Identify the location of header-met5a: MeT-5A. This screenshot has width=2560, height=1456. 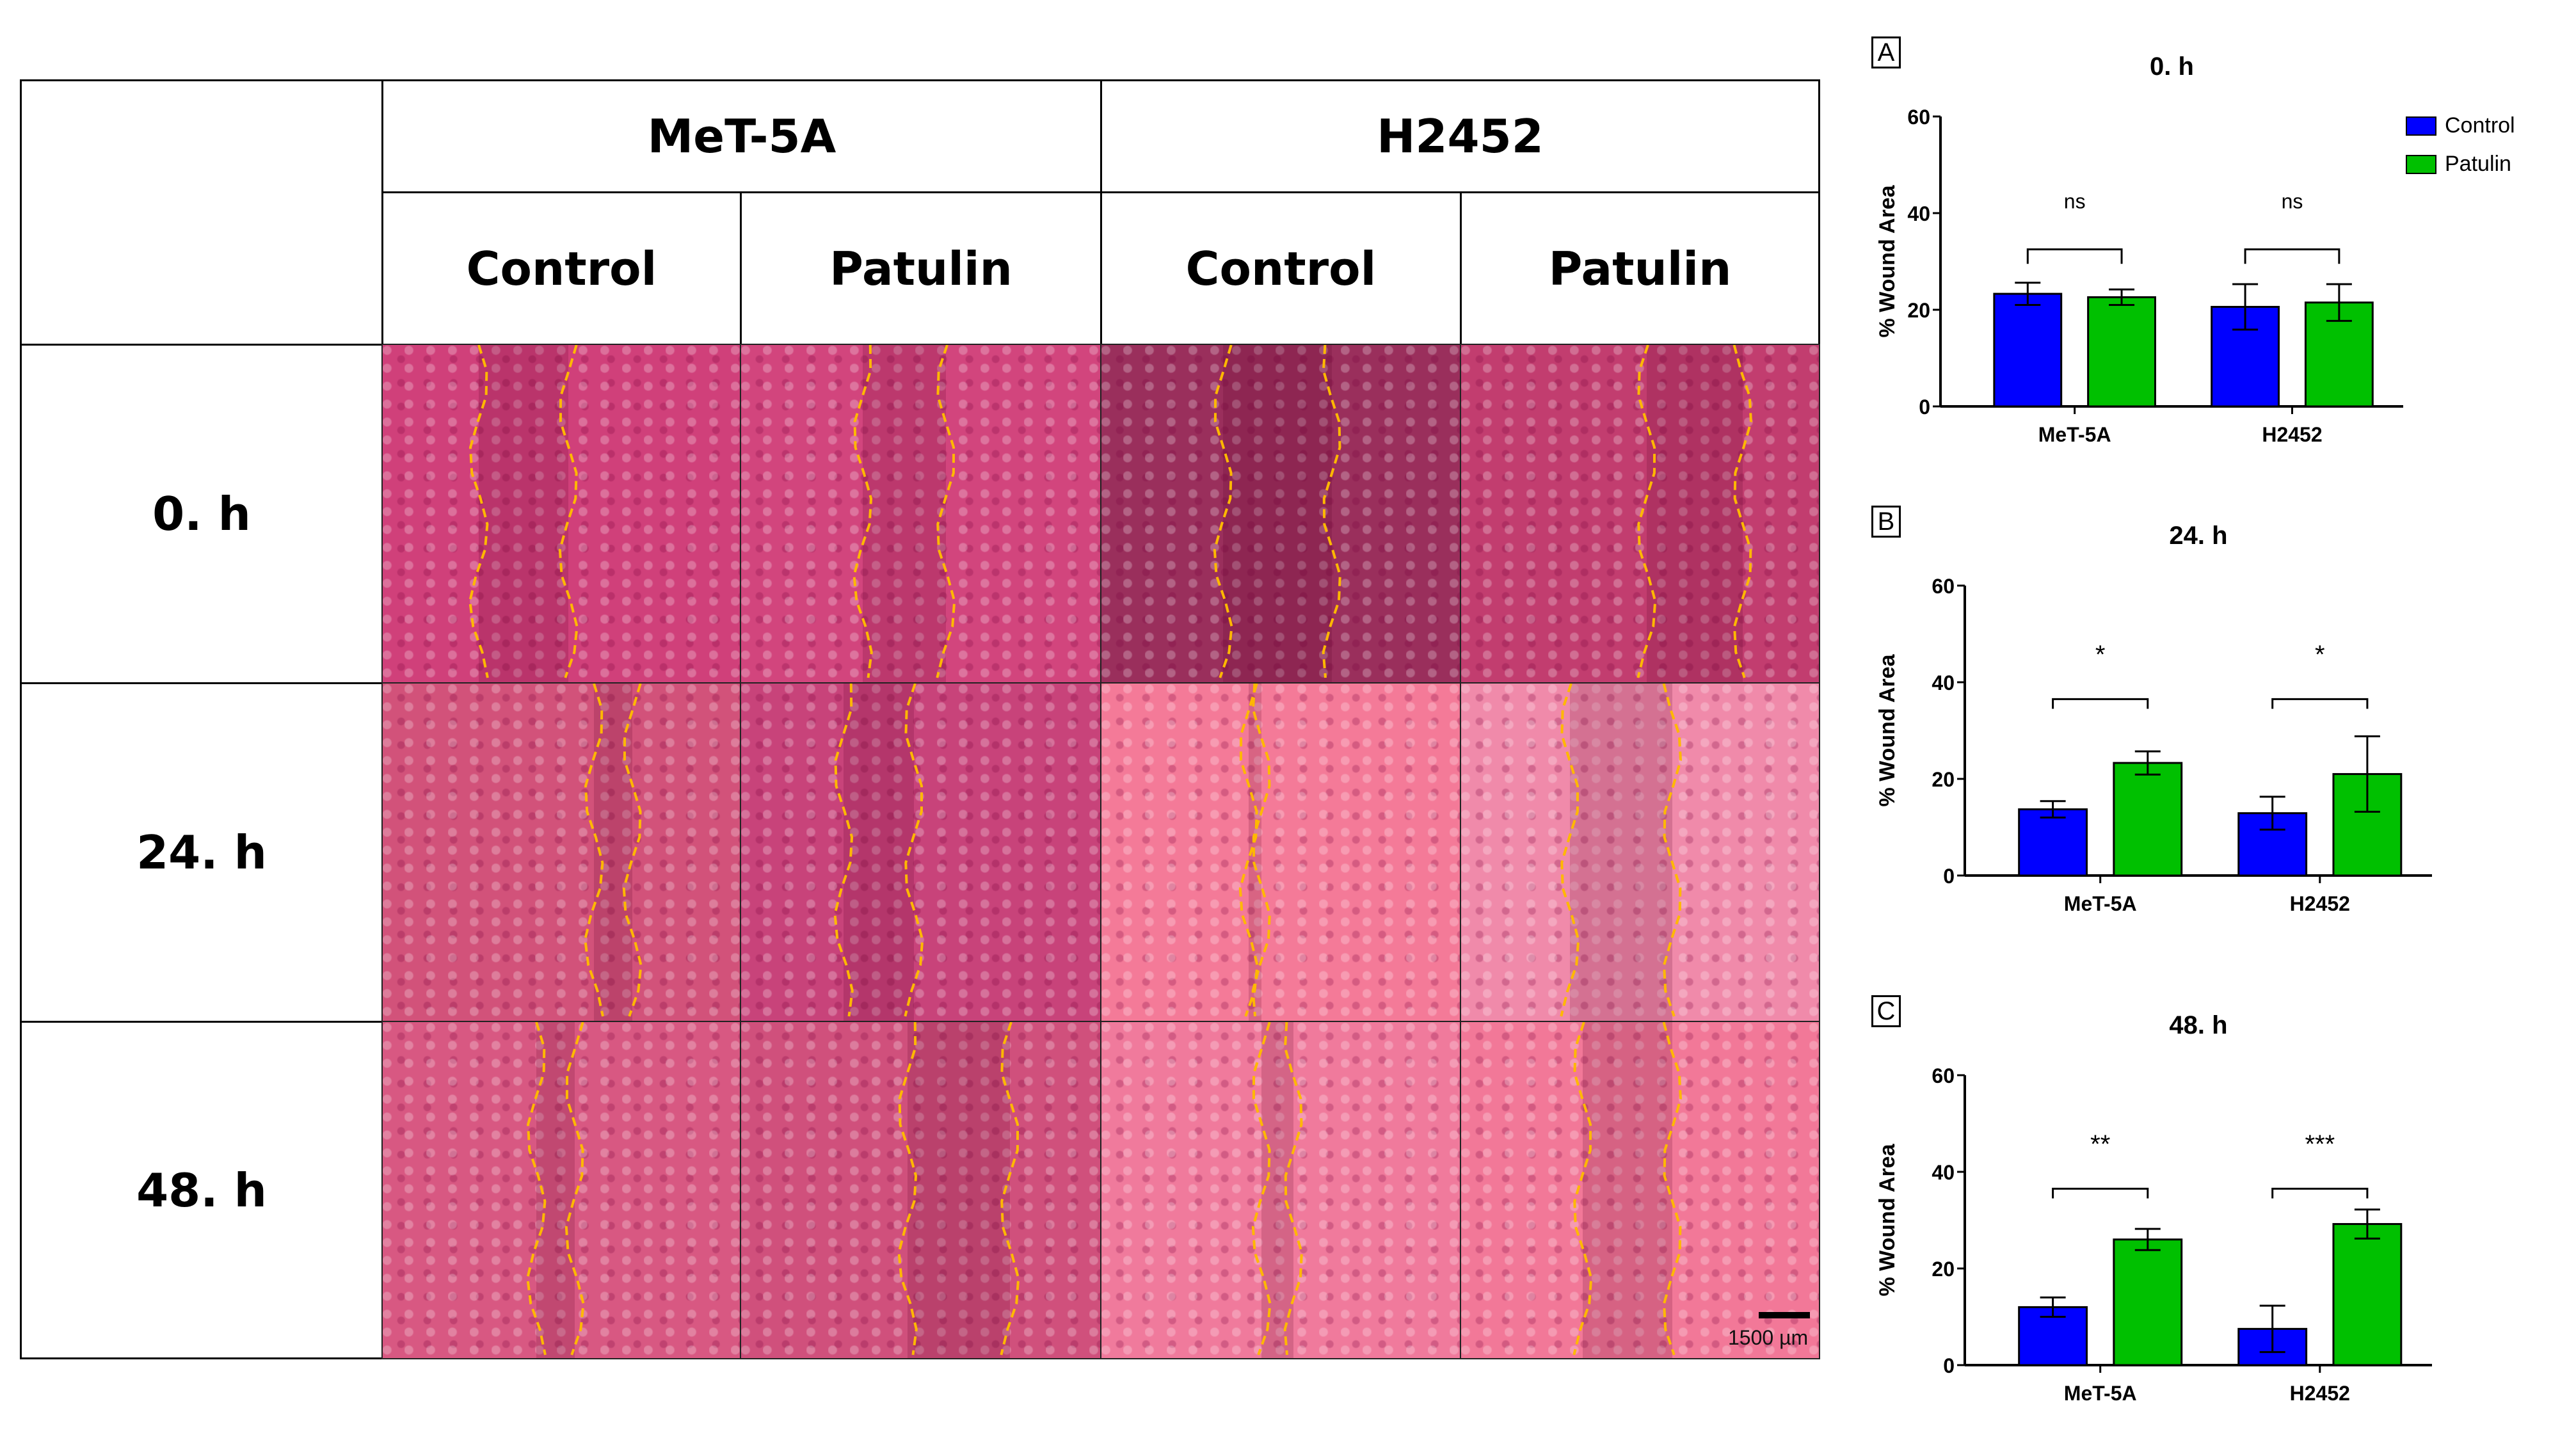
(741, 136).